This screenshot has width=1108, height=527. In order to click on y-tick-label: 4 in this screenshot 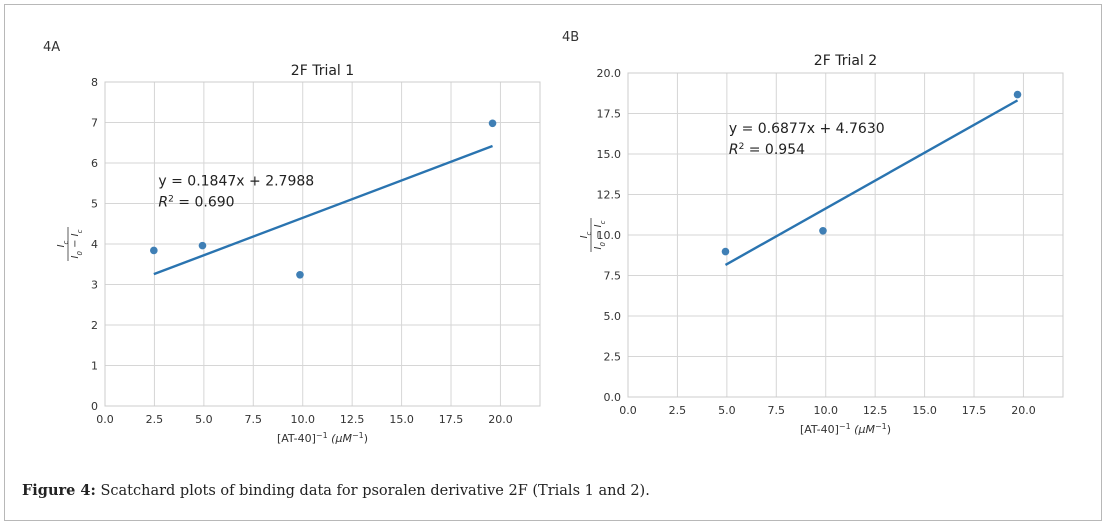, I will do `click(94, 244)`.